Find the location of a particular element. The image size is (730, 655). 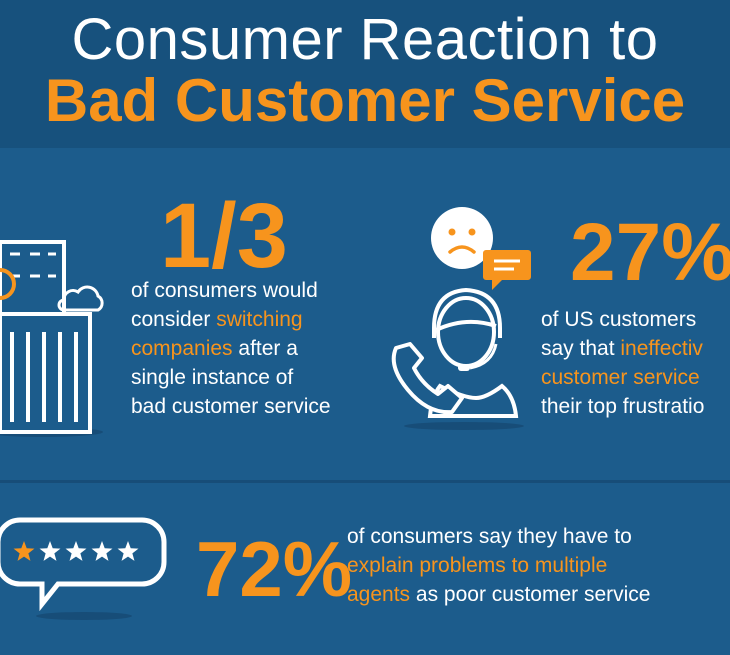

star-filled-icon is located at coordinates (24, 551).